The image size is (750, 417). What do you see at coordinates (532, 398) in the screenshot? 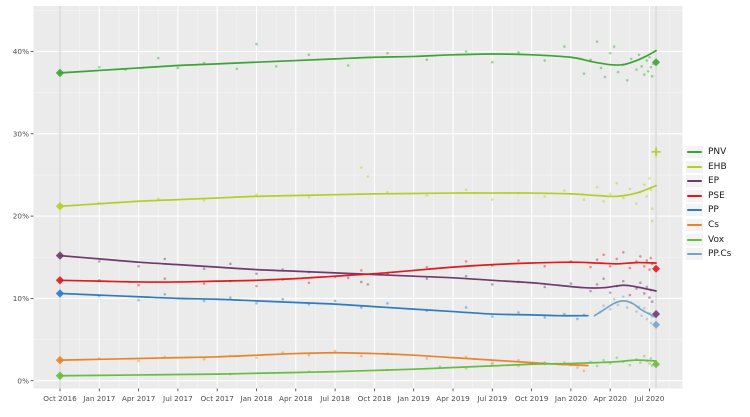
I see `x-tick-label: Oct 2019` at bounding box center [532, 398].